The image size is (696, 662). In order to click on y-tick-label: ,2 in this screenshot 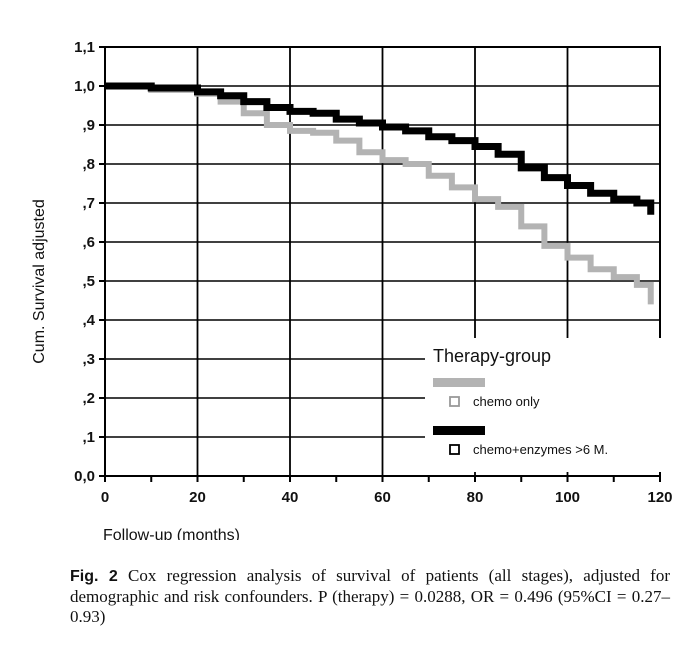, I will do `click(88, 398)`.